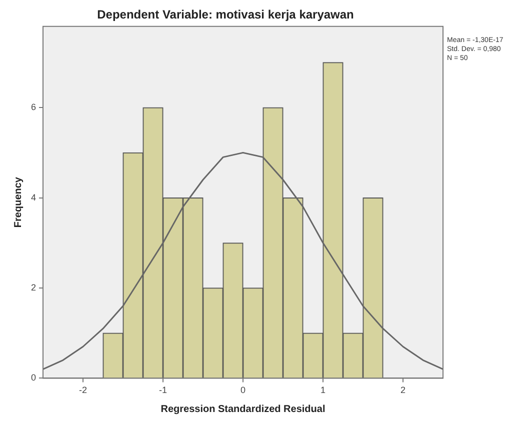 The width and height of the screenshot is (529, 423). What do you see at coordinates (243, 390) in the screenshot?
I see `x-tick-label: 0` at bounding box center [243, 390].